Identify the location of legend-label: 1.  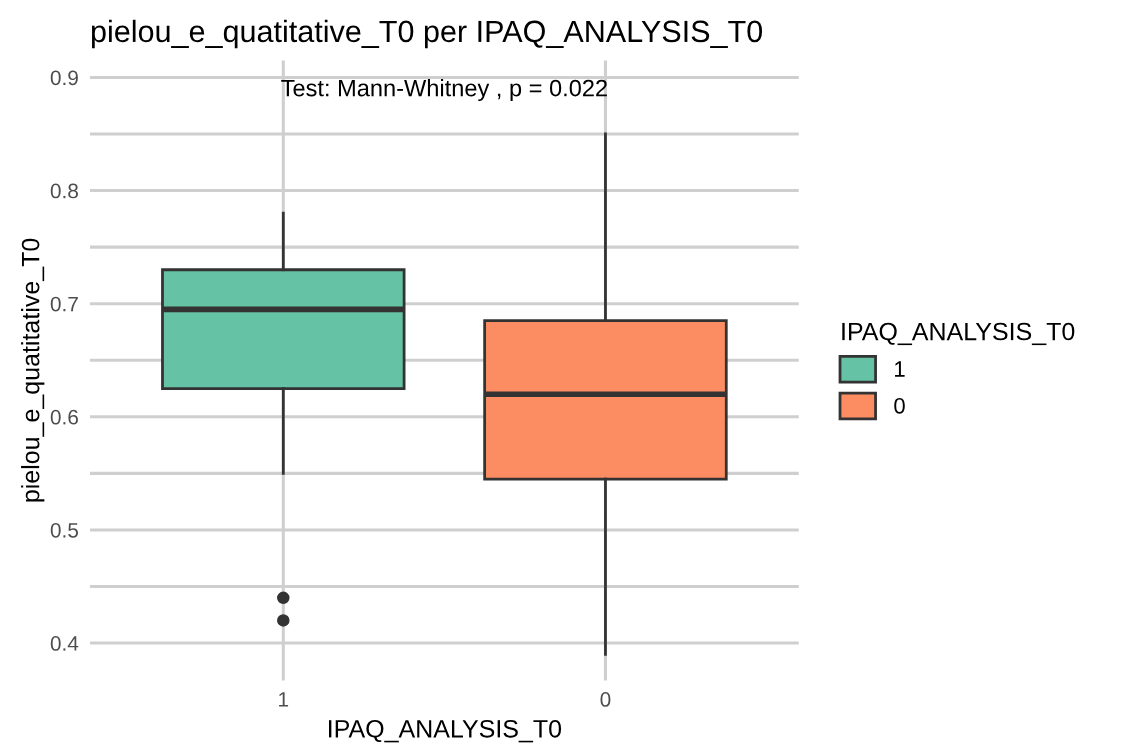
(900, 369).